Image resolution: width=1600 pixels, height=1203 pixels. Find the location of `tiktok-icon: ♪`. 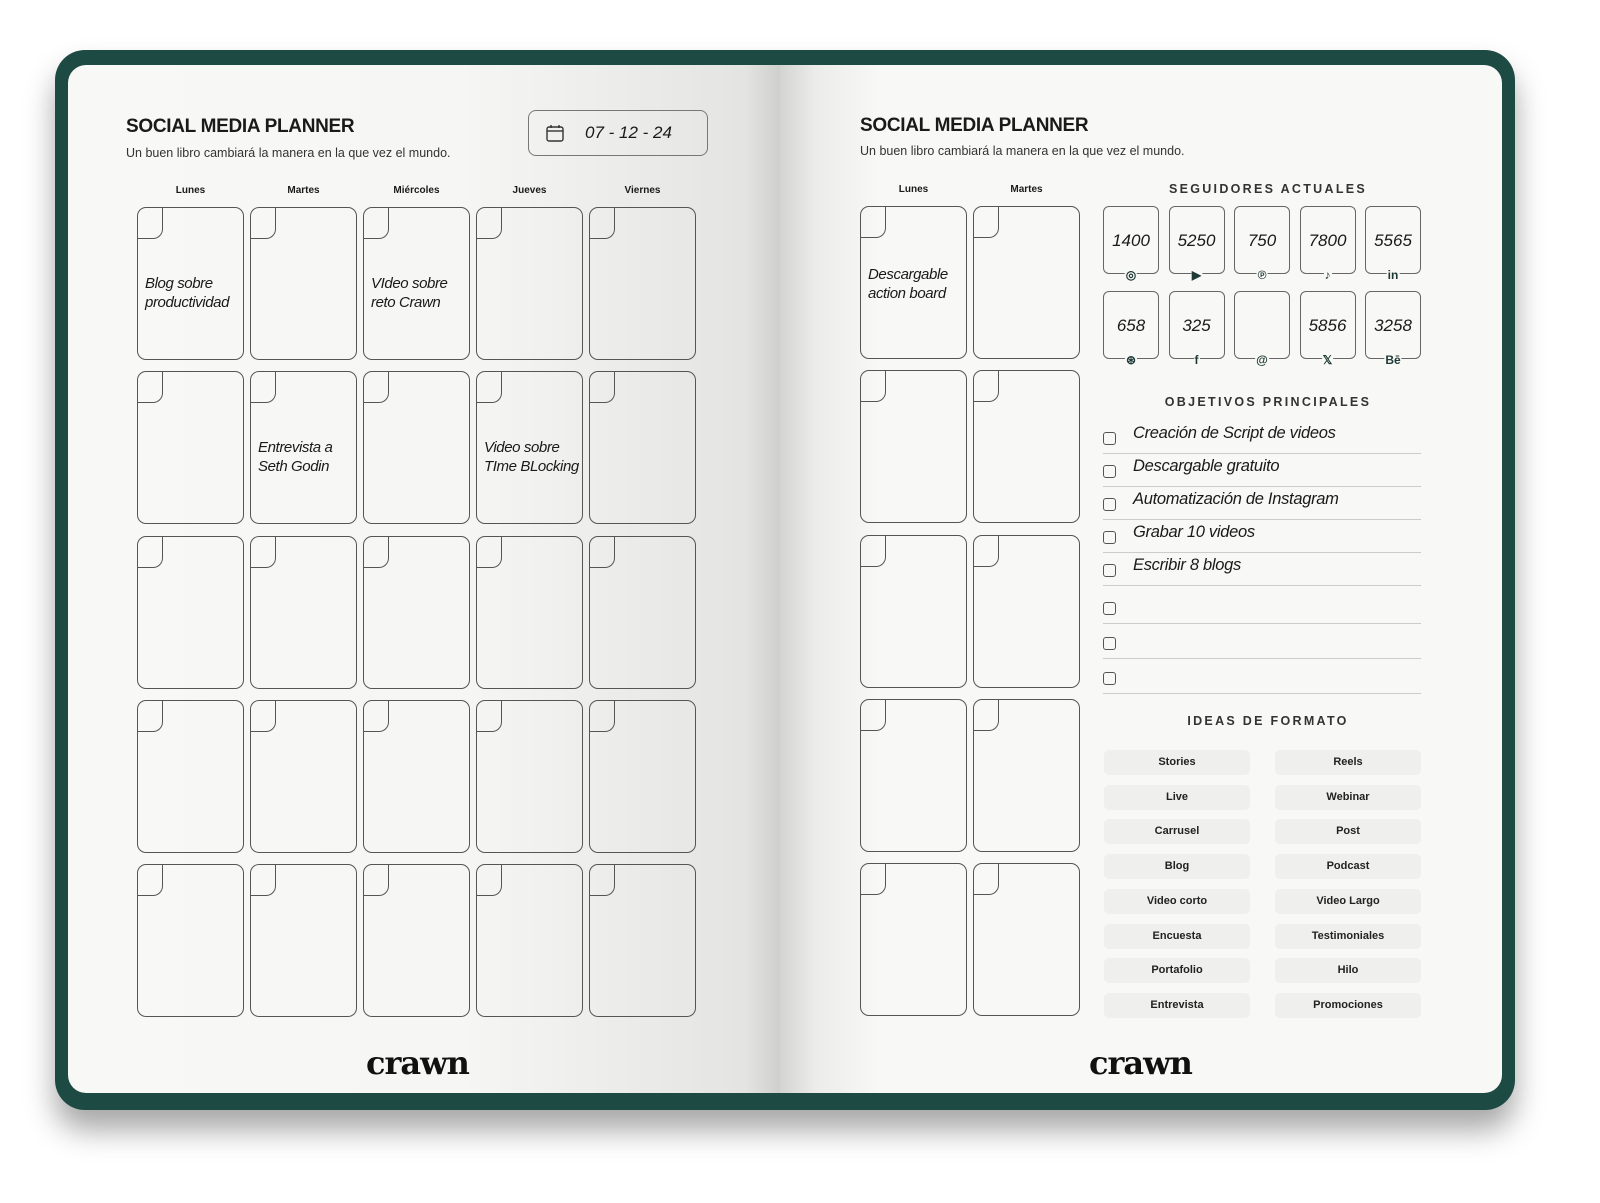

tiktok-icon: ♪ is located at coordinates (1327, 275).